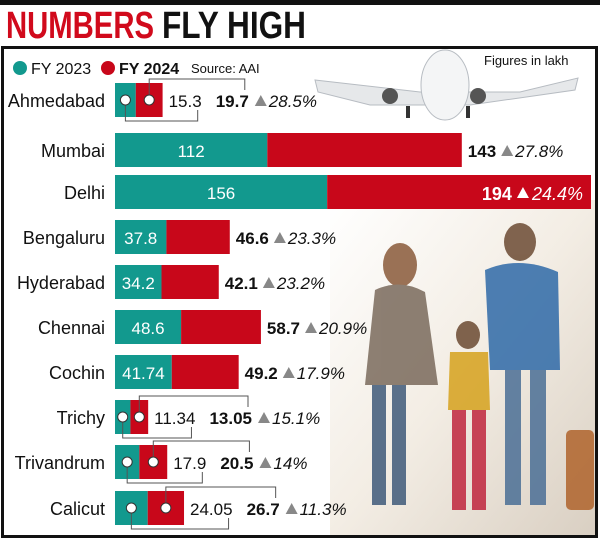 The width and height of the screenshot is (600, 539). I want to click on growth-label: 20.9%, so click(342, 328).